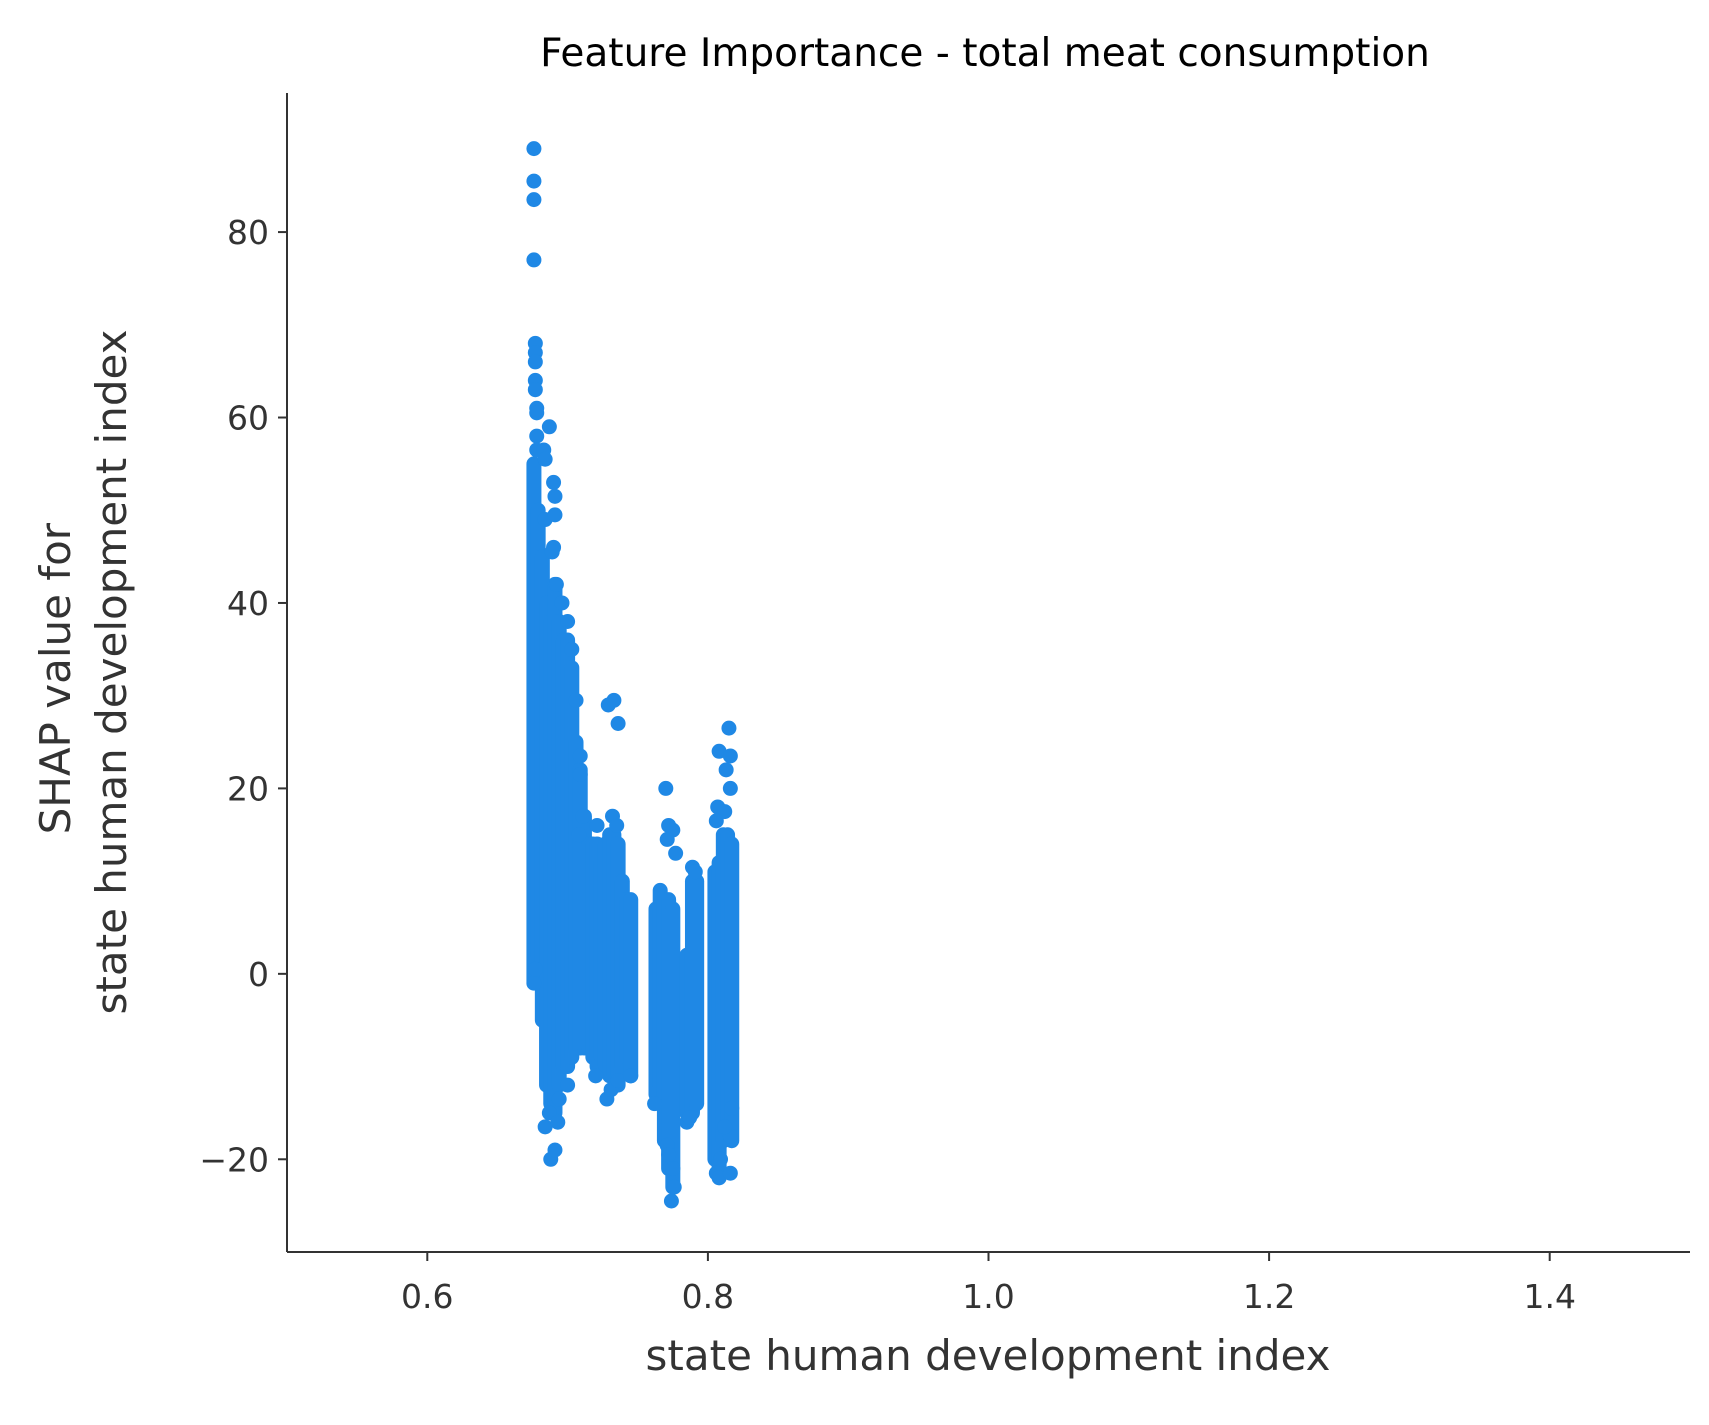 The width and height of the screenshot is (1709, 1425). What do you see at coordinates (988, 1296) in the screenshot?
I see `x-tick-label: 1.0` at bounding box center [988, 1296].